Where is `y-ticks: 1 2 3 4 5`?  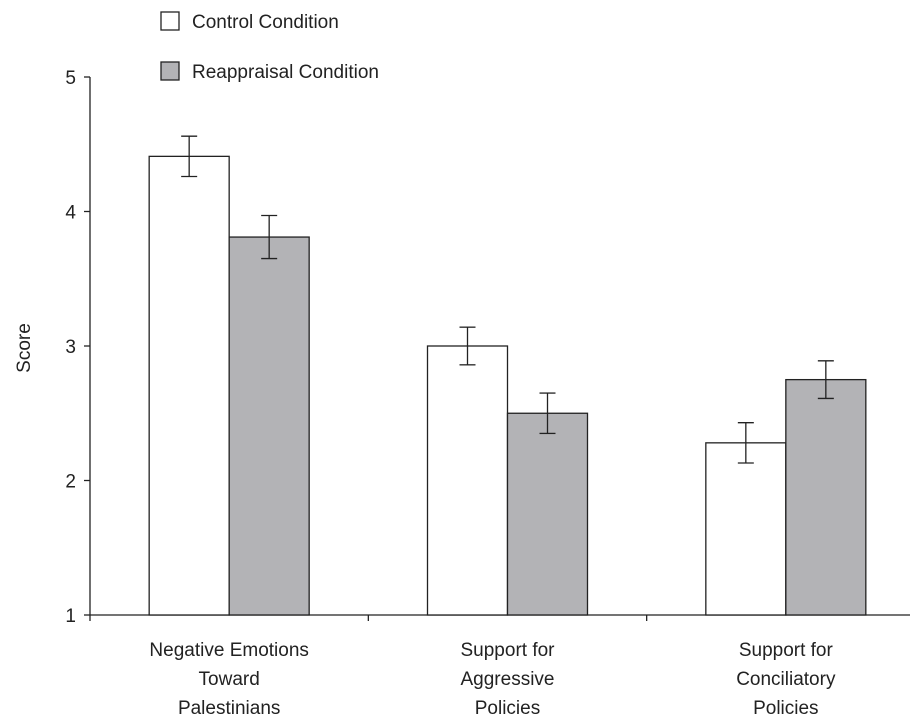
y-ticks: 1 2 3 4 5 is located at coordinates (77, 347).